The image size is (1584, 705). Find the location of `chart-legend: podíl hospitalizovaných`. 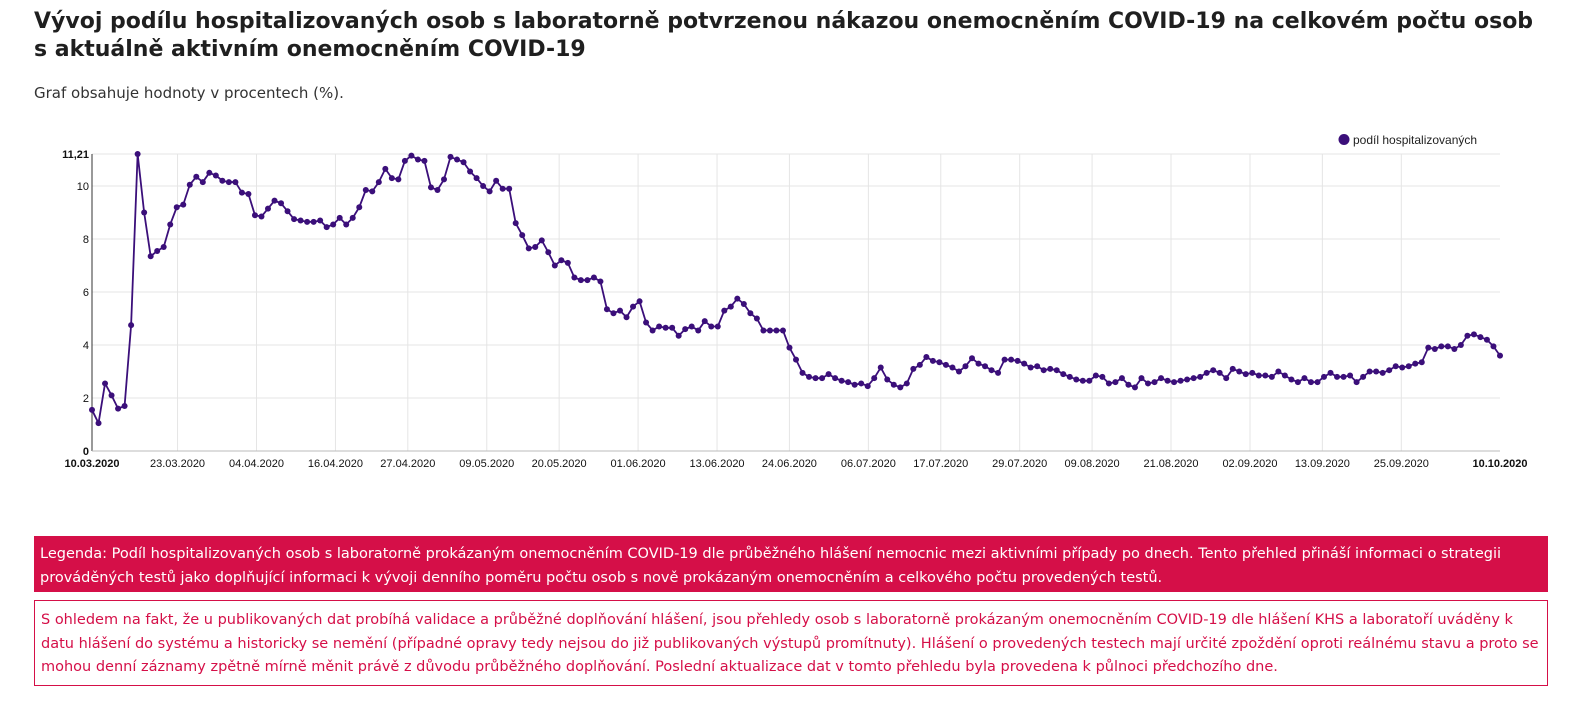

chart-legend: podíl hospitalizovaných is located at coordinates (1408, 140).